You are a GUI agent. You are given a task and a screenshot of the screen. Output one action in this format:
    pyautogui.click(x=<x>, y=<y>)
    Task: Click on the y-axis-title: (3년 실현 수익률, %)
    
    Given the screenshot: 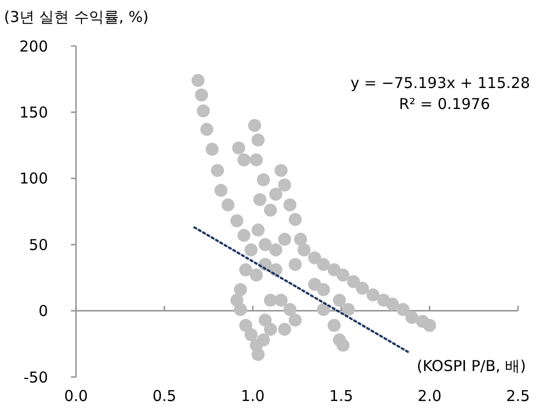 What is the action you would take?
    pyautogui.click(x=76, y=17)
    